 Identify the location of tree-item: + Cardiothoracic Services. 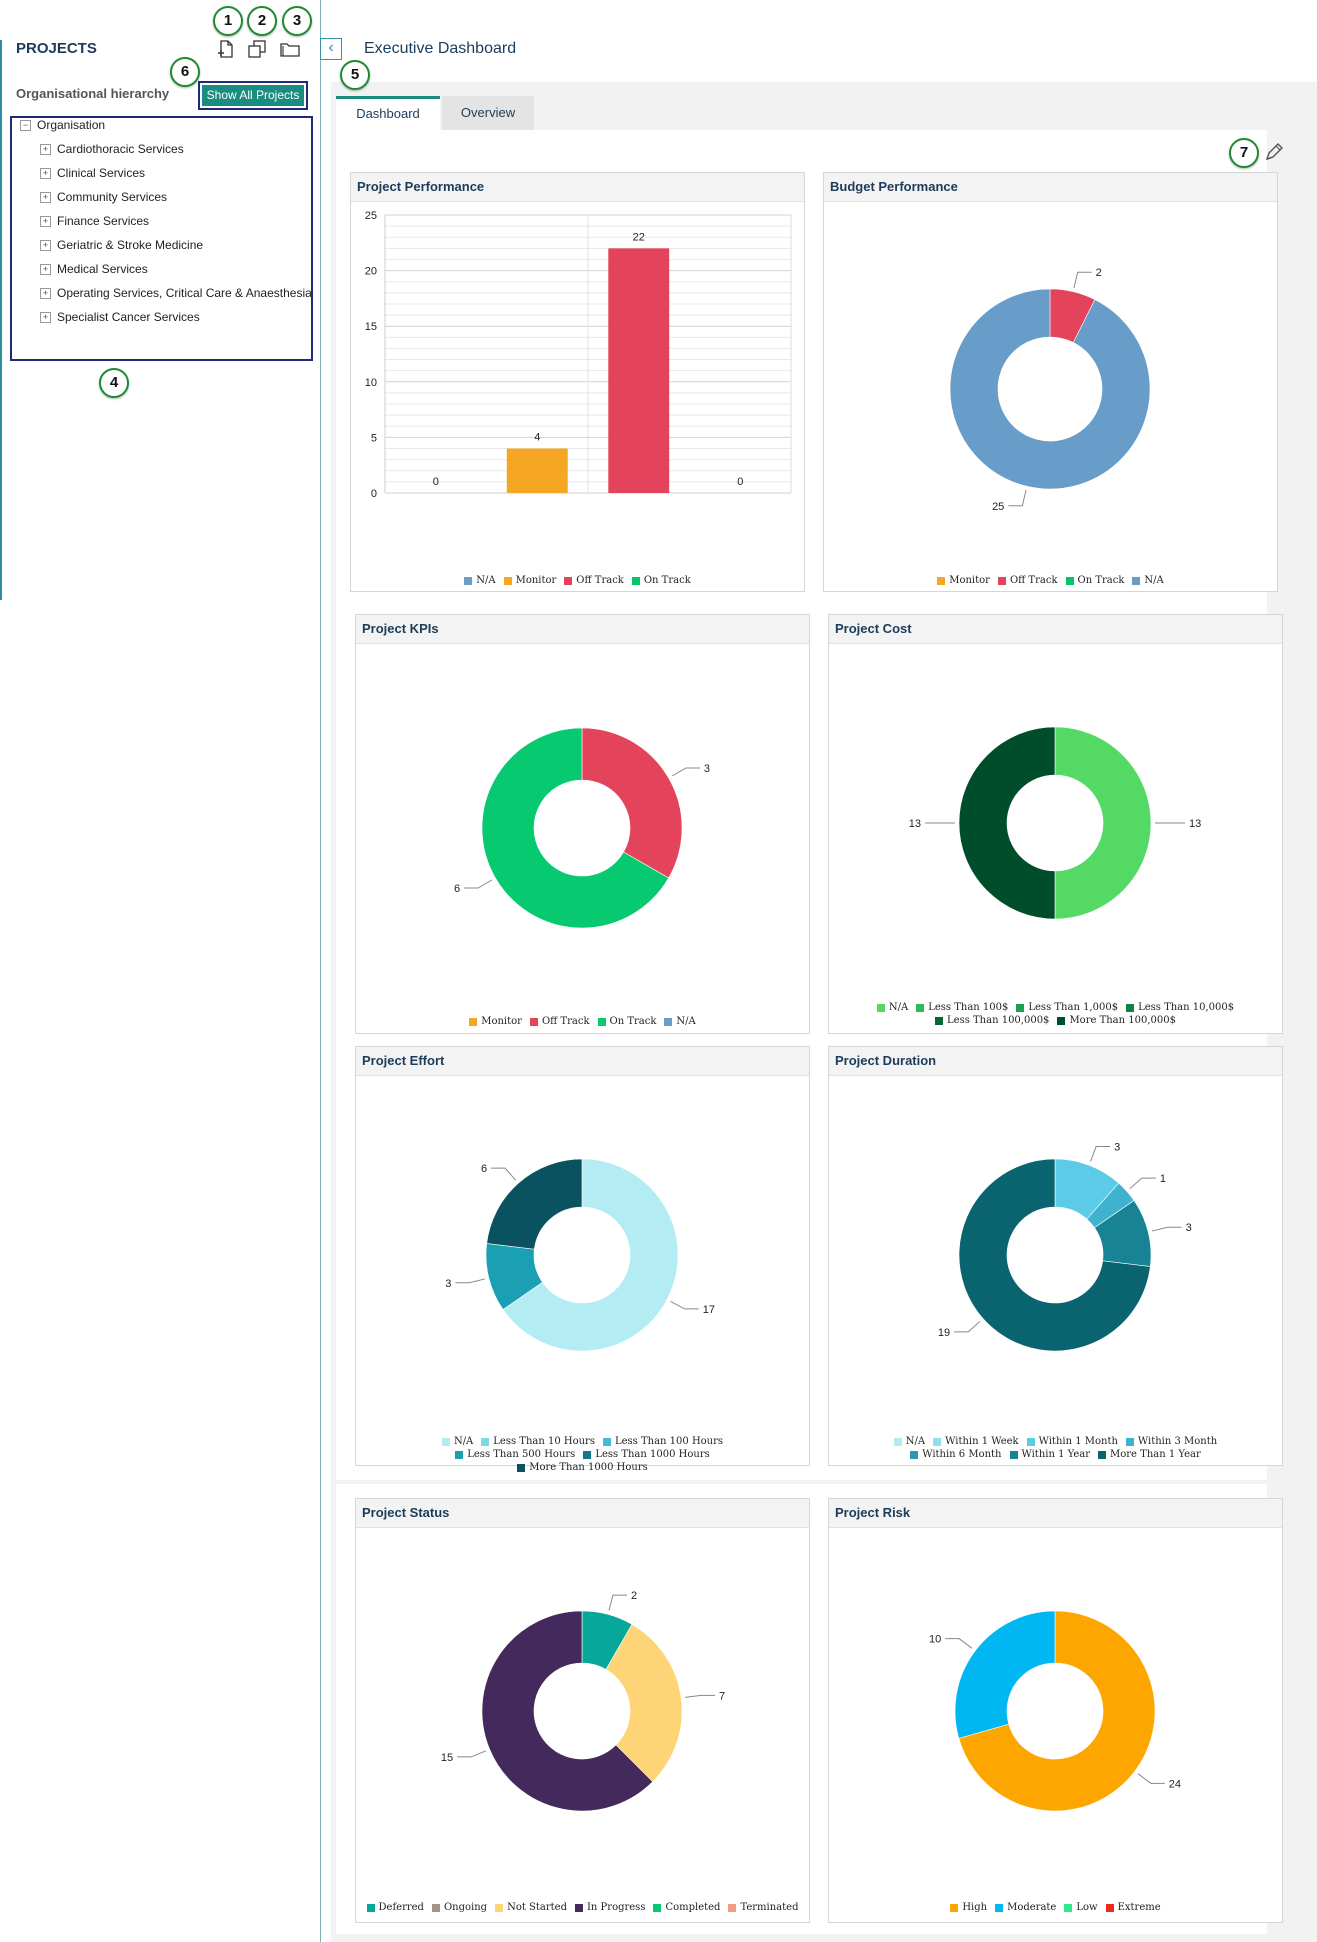
(112, 149).